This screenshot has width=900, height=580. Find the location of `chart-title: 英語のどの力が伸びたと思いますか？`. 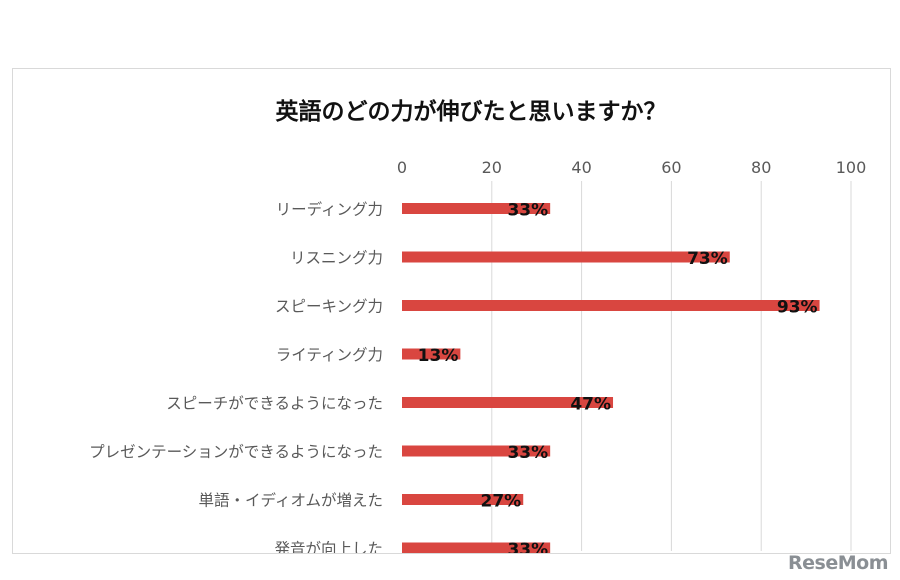

chart-title: 英語のどの力が伸びたと思いますか？ is located at coordinates (471, 111).